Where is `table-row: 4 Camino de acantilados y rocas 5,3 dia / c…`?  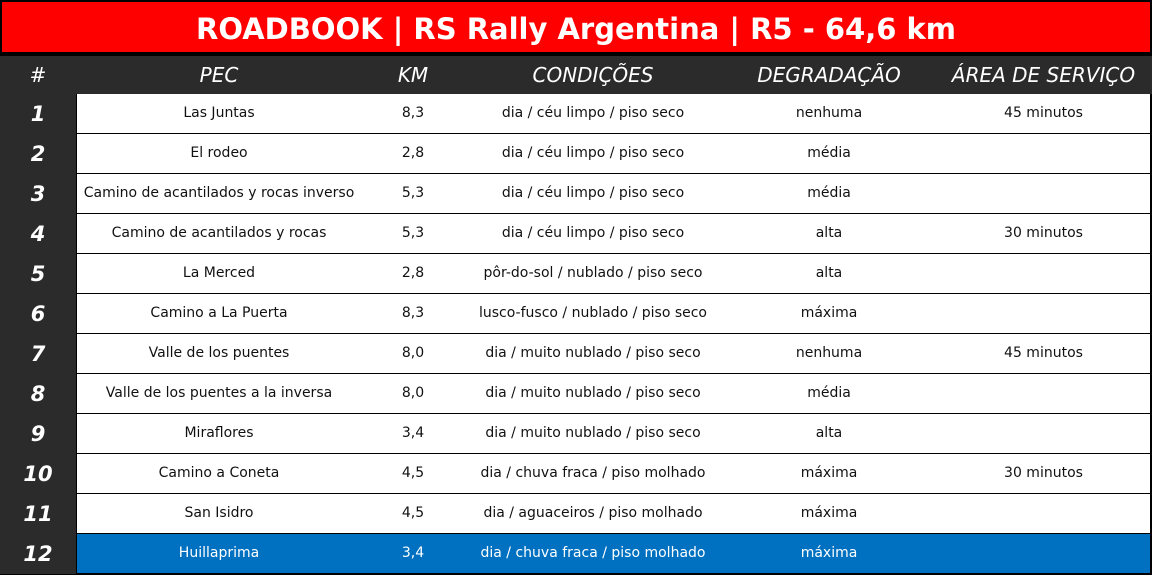 table-row: 4 Camino de acantilados y rocas 5,3 dia / c… is located at coordinates (576, 234).